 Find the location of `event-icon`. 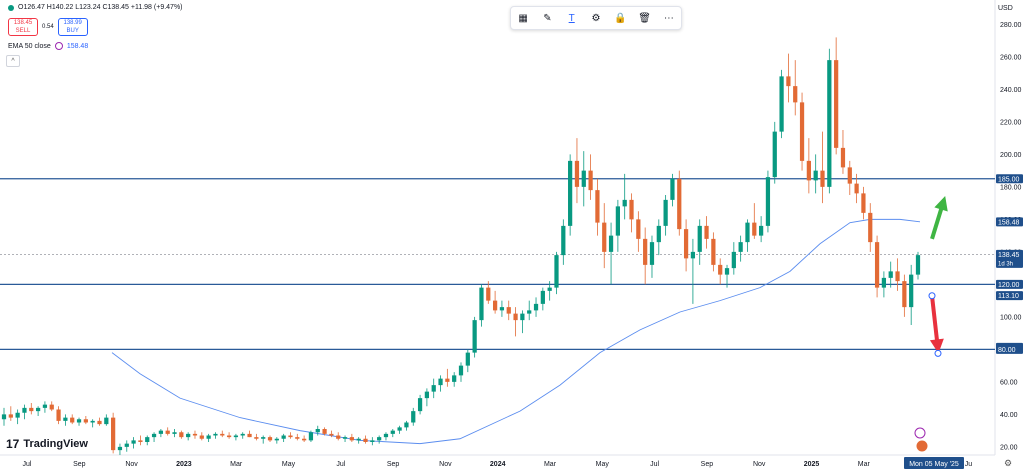

event-icon is located at coordinates (920, 433).